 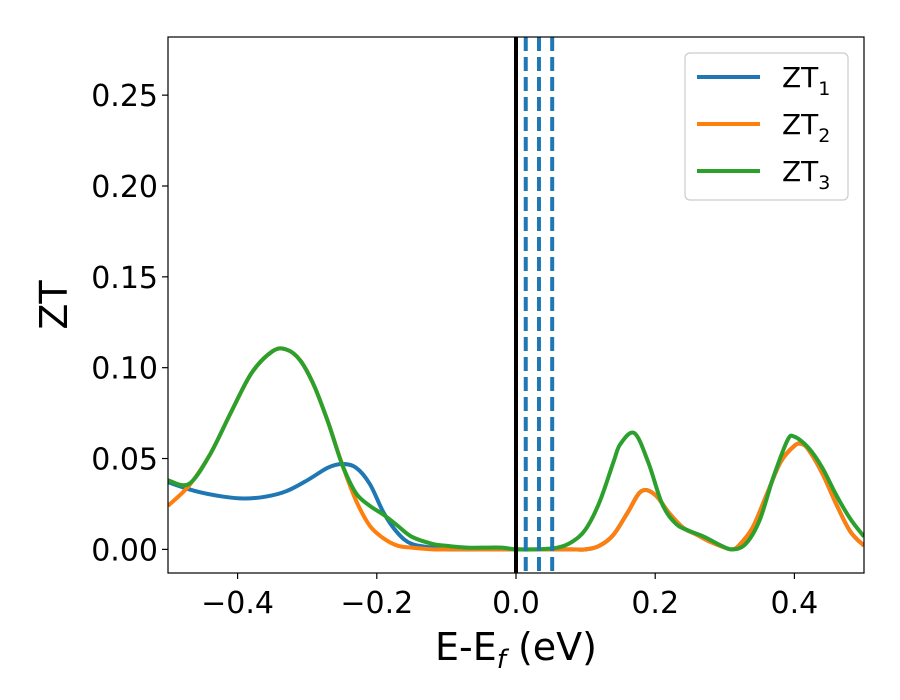 I want to click on x-tick-label: −0.2, so click(x=376, y=603).